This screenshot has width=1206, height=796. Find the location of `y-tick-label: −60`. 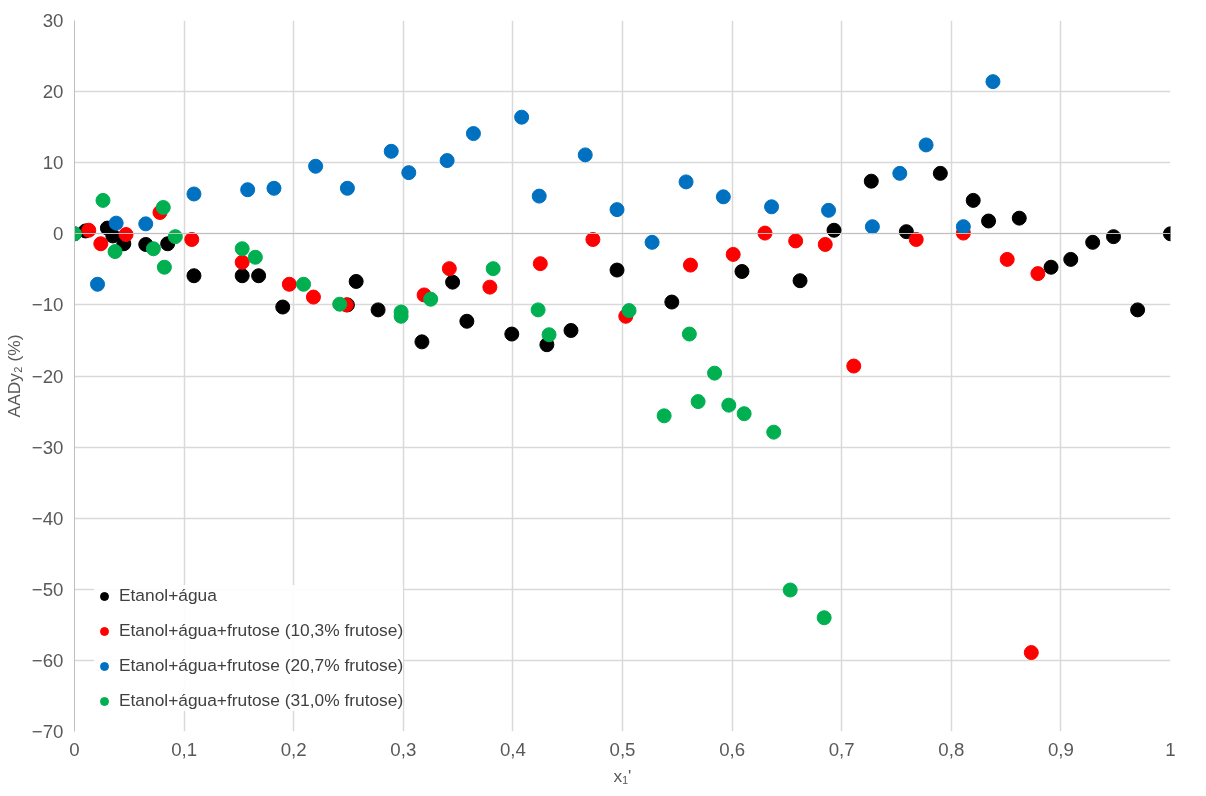

y-tick-label: −60 is located at coordinates (47, 660).